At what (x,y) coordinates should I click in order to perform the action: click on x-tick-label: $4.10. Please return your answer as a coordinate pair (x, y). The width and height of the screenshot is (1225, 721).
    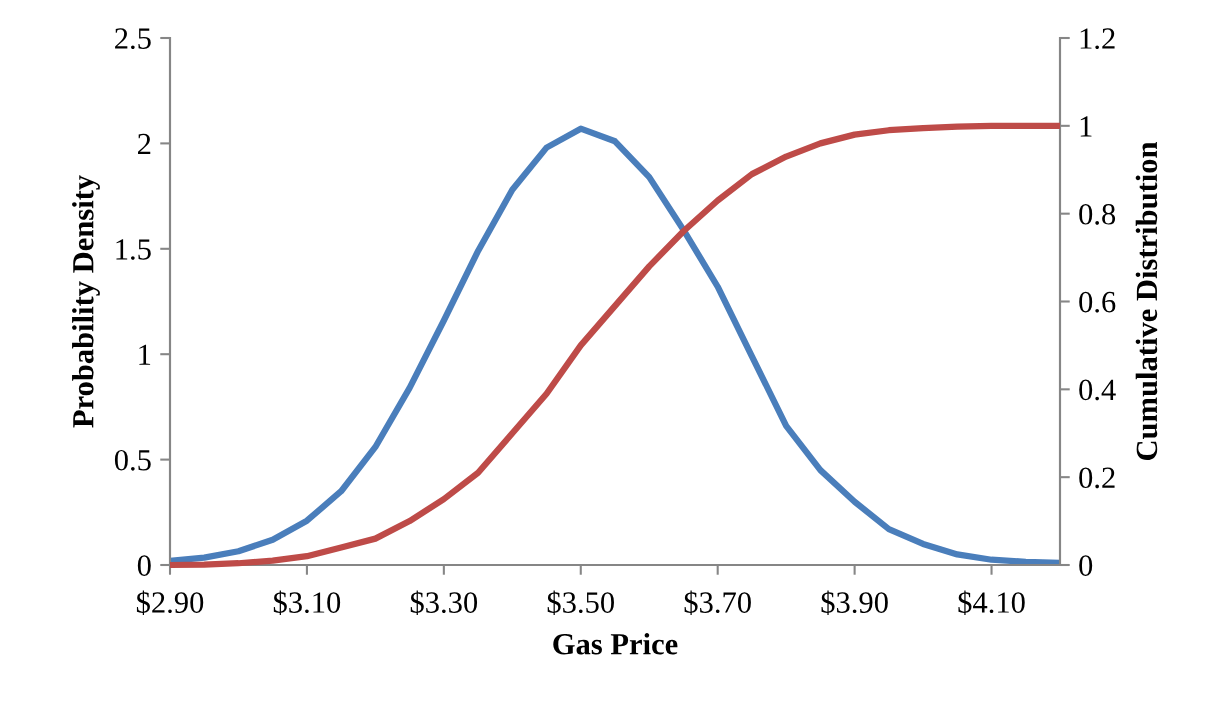
    Looking at the image, I should click on (991, 602).